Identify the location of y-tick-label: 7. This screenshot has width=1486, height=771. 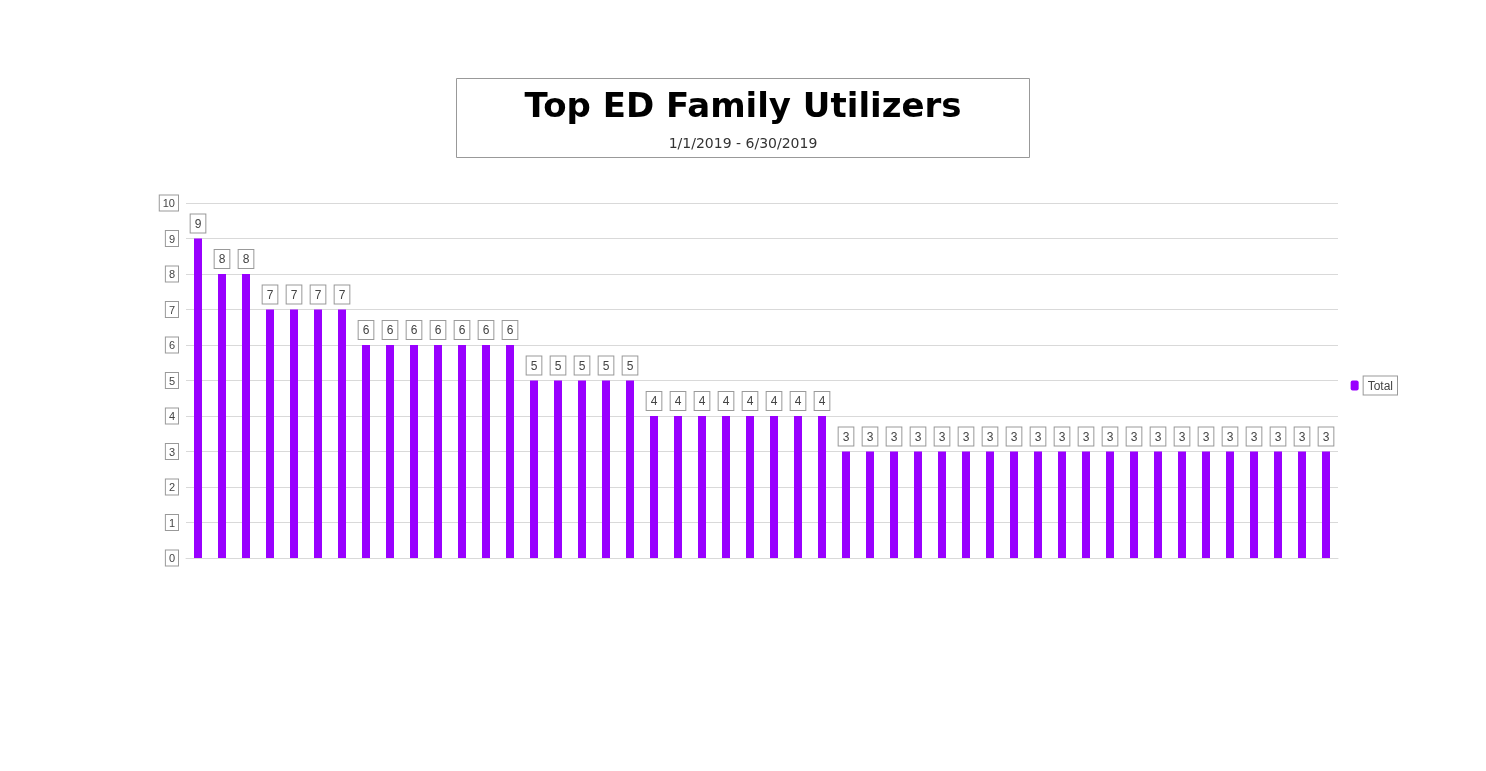
(171, 309).